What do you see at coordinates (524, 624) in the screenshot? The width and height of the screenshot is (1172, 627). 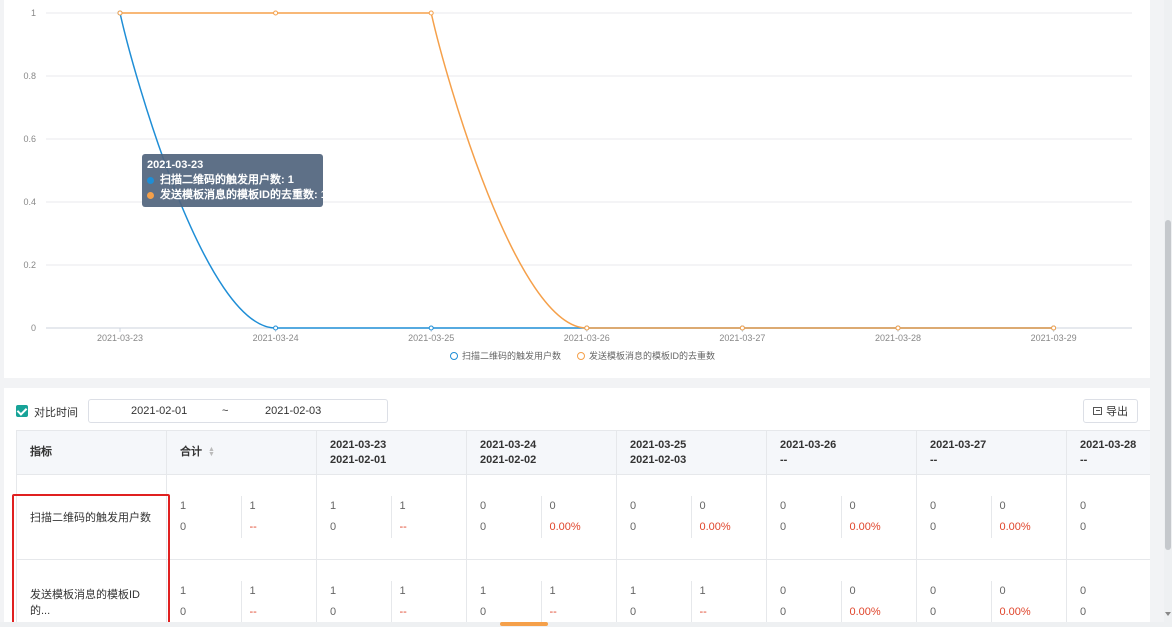 I see `horizontal-scrollbar-thumb` at bounding box center [524, 624].